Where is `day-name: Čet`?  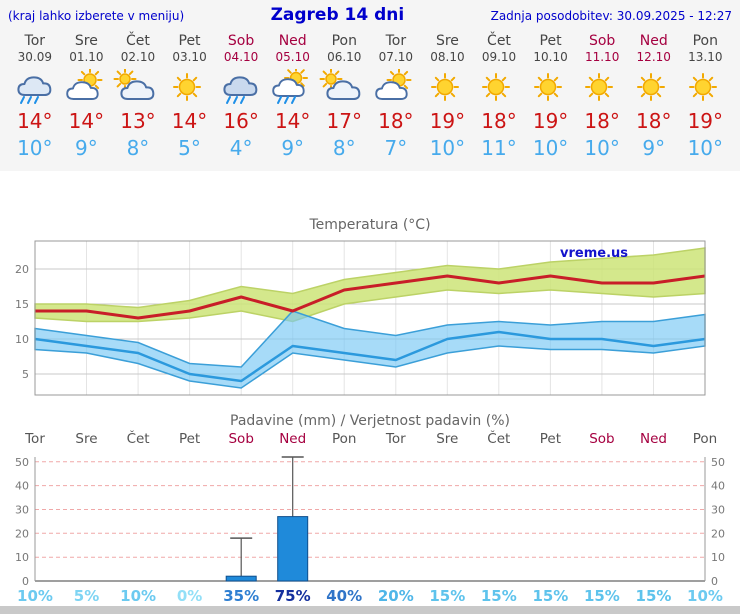 day-name: Čet is located at coordinates (138, 41).